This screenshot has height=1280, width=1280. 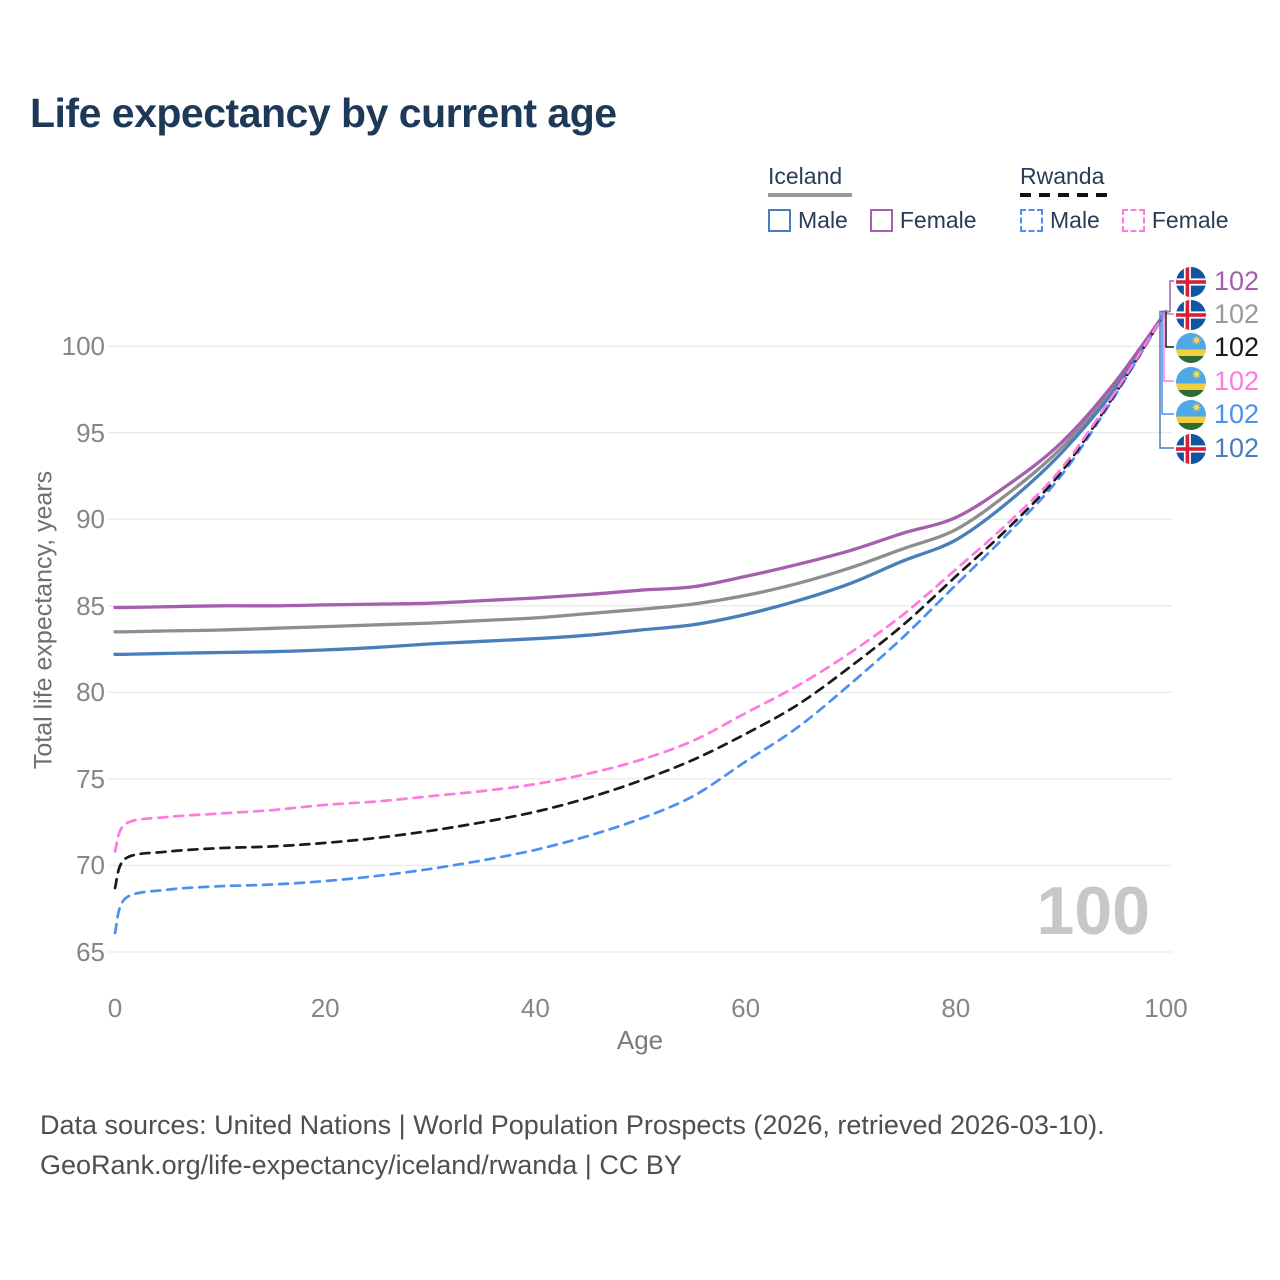 What do you see at coordinates (640, 1040) in the screenshot?
I see `x-axis-title: Age` at bounding box center [640, 1040].